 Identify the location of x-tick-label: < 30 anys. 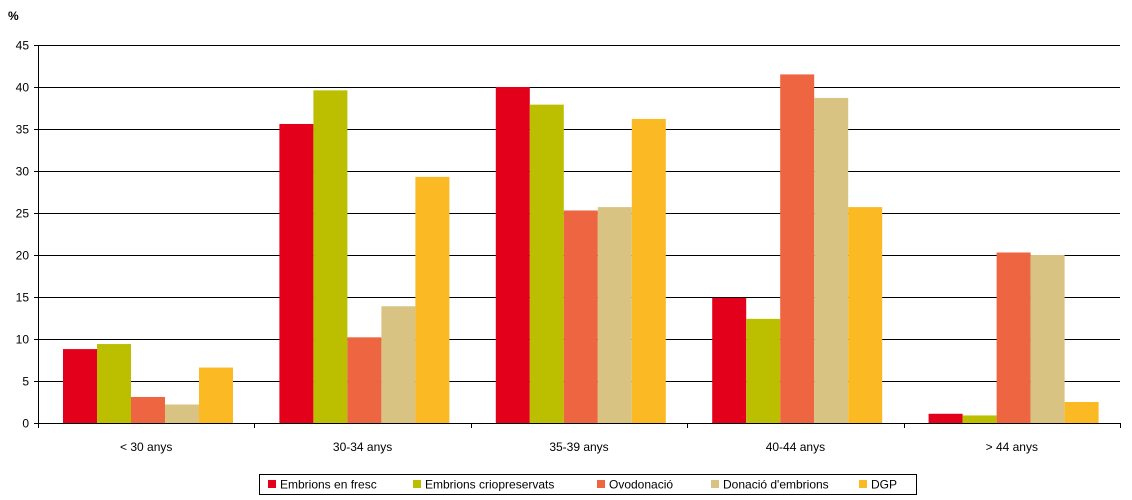
(146, 447).